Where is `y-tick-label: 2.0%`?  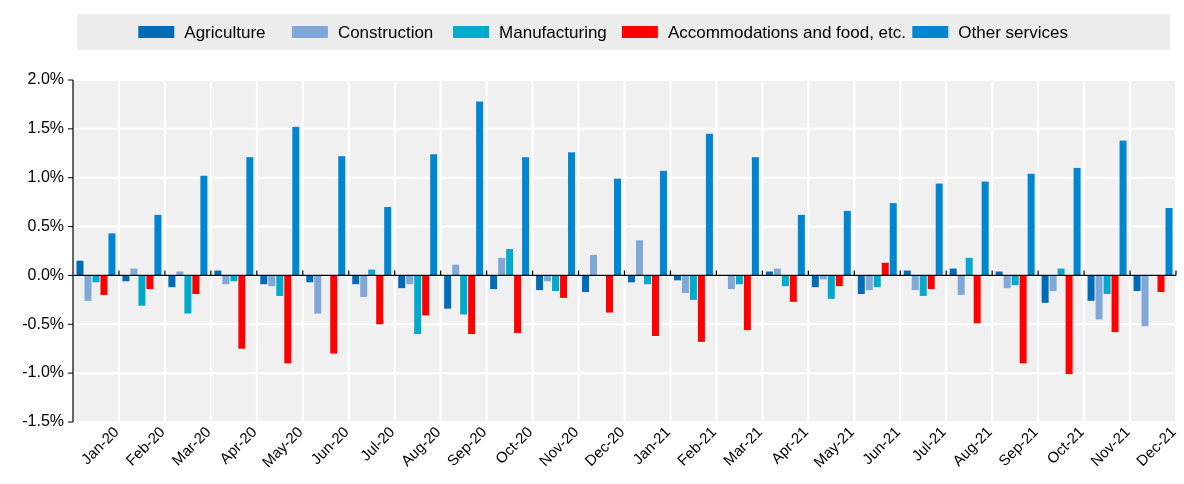
y-tick-label: 2.0% is located at coordinates (45, 79).